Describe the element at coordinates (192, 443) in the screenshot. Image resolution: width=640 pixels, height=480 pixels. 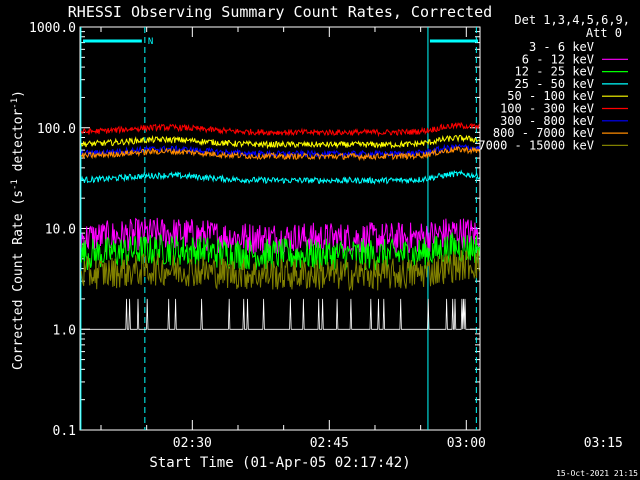
I see `x-tick-label: 02:30` at that location.